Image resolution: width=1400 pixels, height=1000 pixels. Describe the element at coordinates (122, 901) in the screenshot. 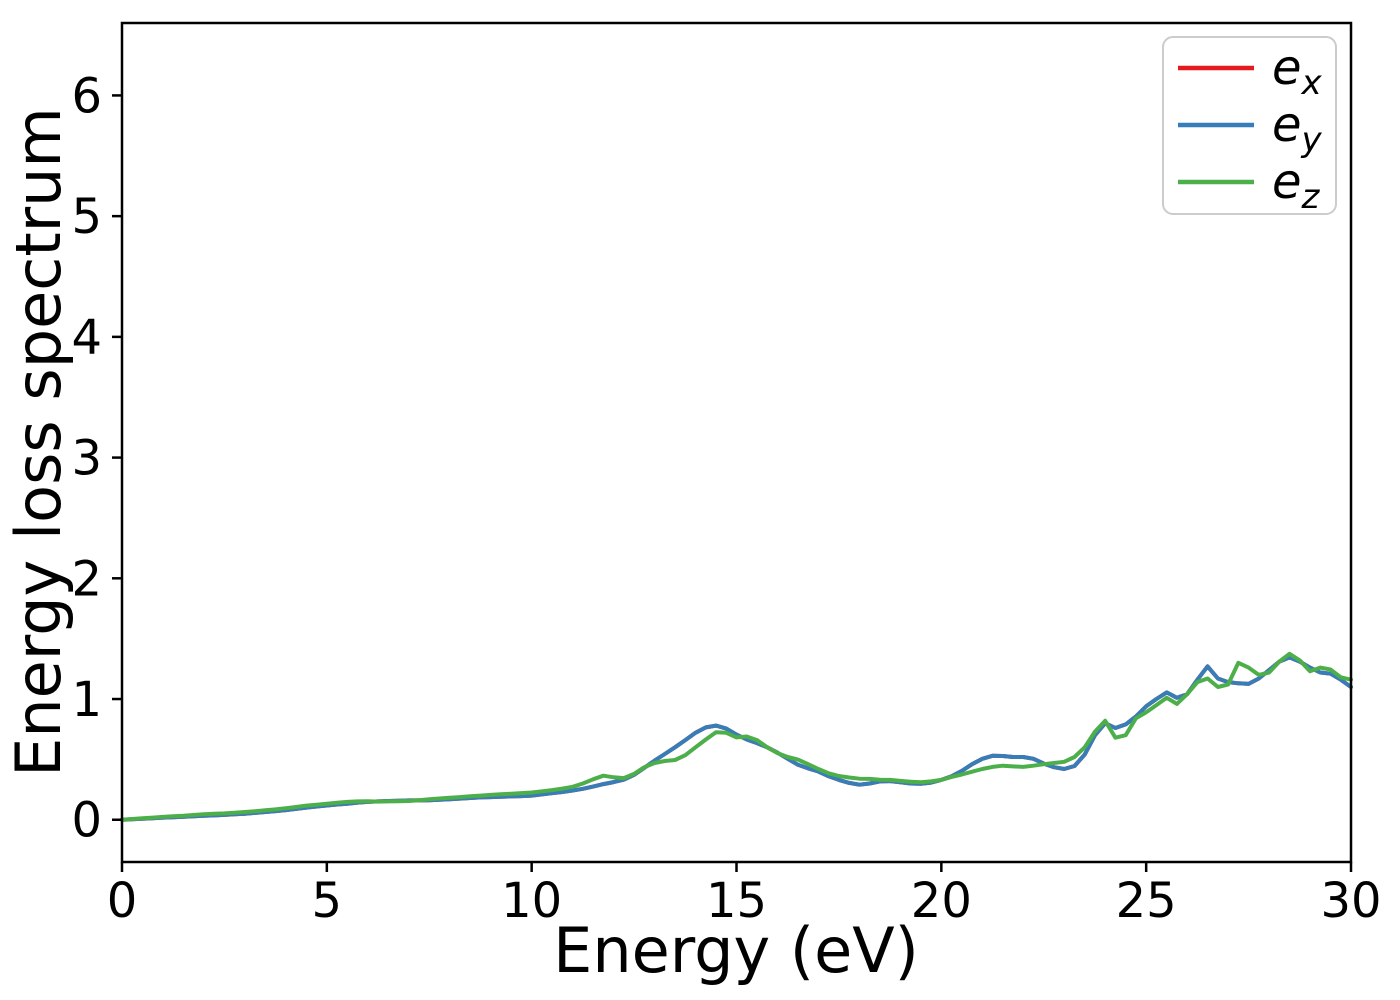

I see `x-tick-label: 0` at that location.